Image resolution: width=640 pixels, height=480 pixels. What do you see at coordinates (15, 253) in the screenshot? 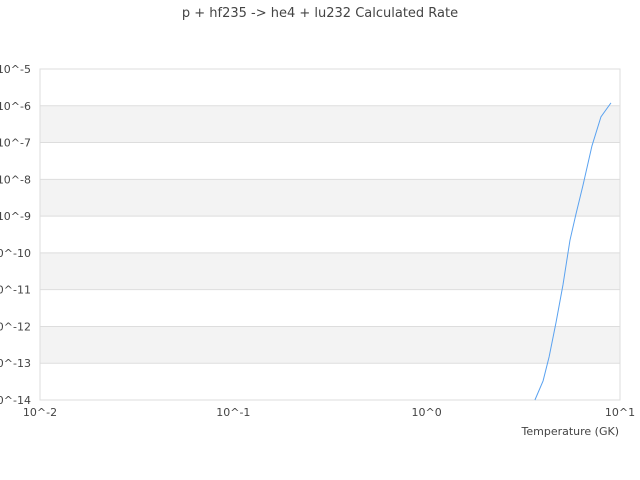
I see `y-tick-label: 10^-10` at bounding box center [15, 253].